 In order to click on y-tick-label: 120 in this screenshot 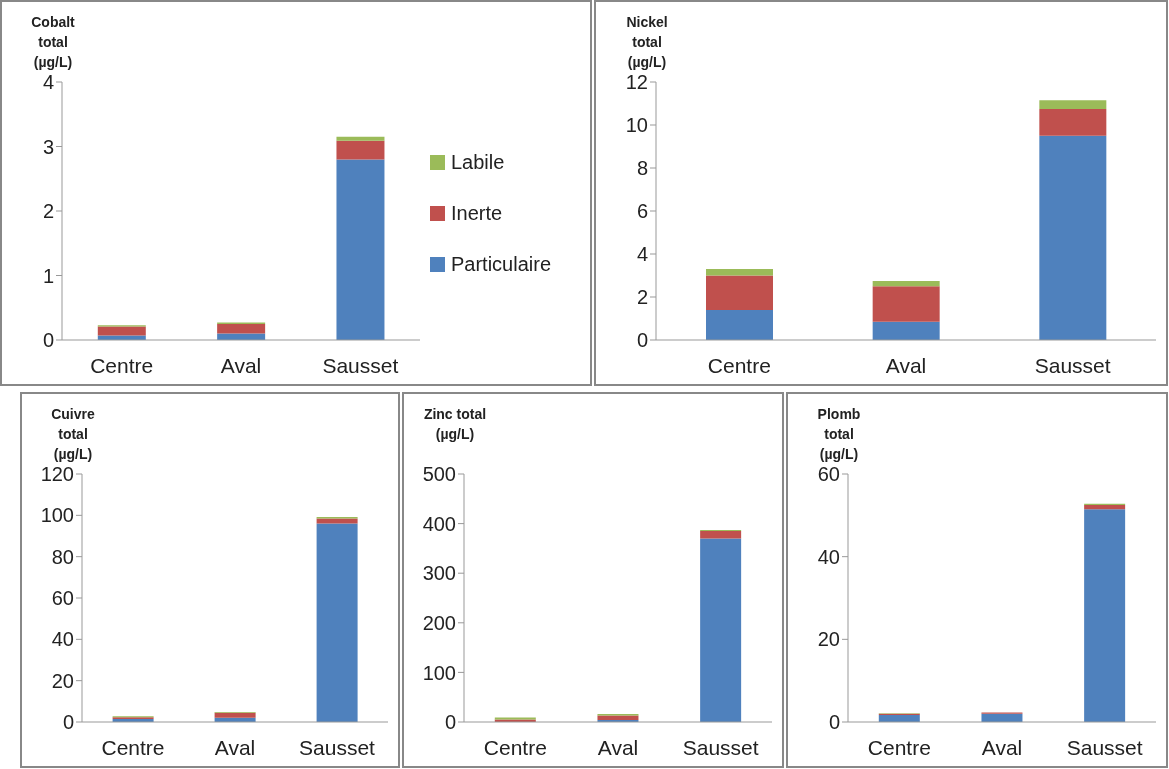, I will do `click(57, 474)`.